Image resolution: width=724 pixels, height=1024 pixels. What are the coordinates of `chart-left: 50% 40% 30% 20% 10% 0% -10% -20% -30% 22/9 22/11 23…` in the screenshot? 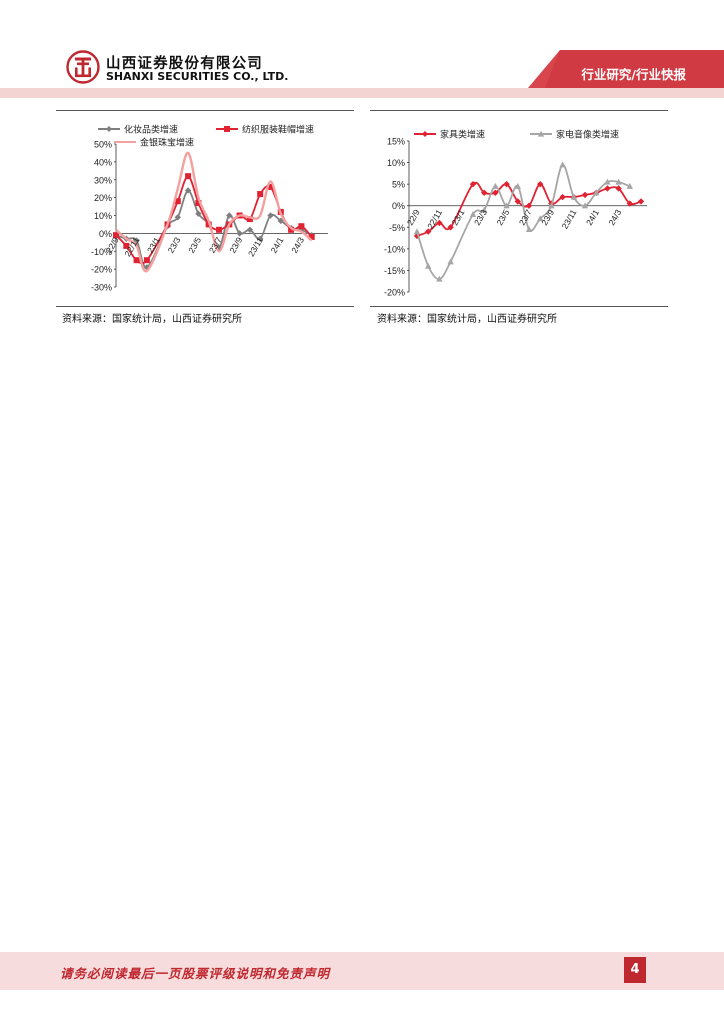 It's located at (205, 208).